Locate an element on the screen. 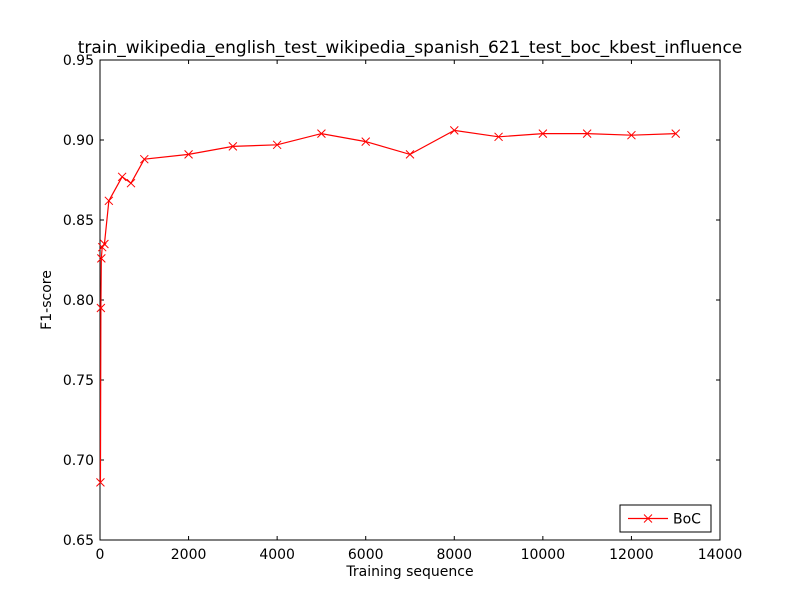  y-tick-label: 0.70 is located at coordinates (78, 461).